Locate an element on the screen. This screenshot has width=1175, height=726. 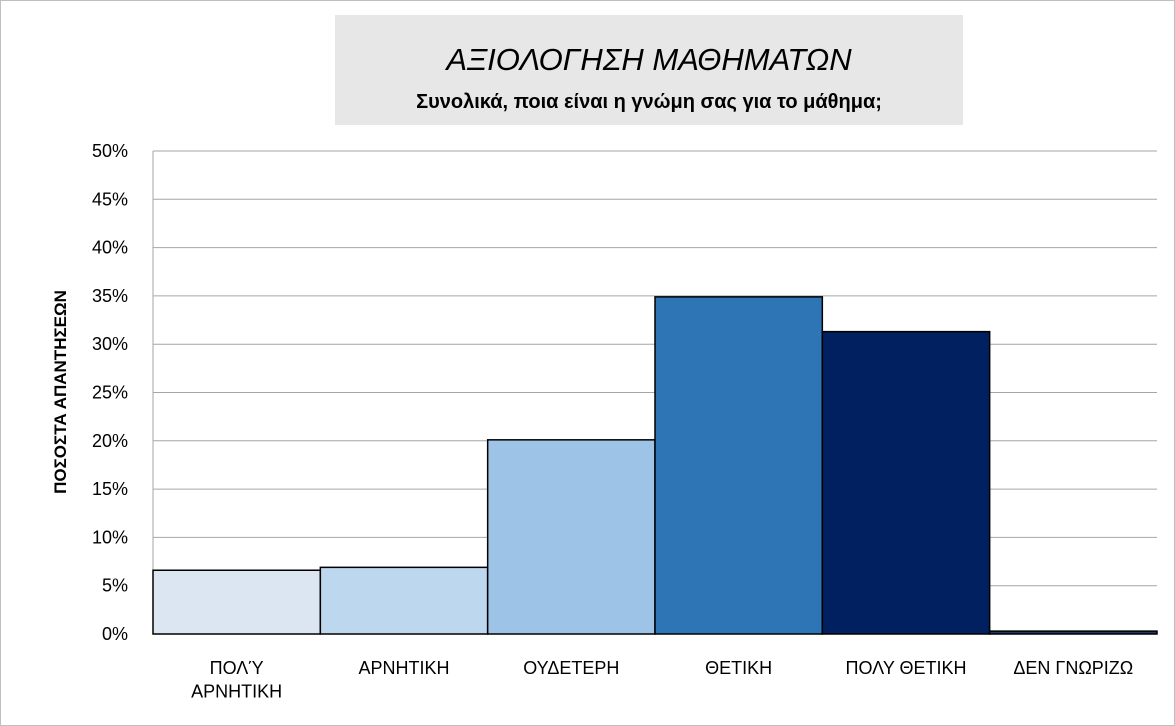
y-tick-label: 0% is located at coordinates (115, 634).